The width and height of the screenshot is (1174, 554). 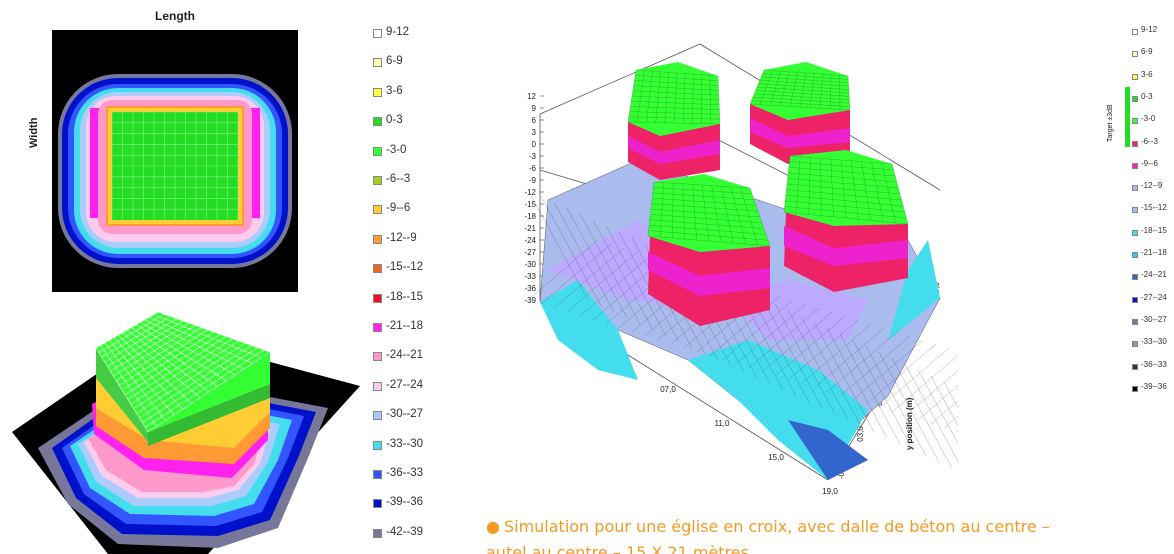 What do you see at coordinates (394, 61) in the screenshot?
I see `legend-label: 6-9` at bounding box center [394, 61].